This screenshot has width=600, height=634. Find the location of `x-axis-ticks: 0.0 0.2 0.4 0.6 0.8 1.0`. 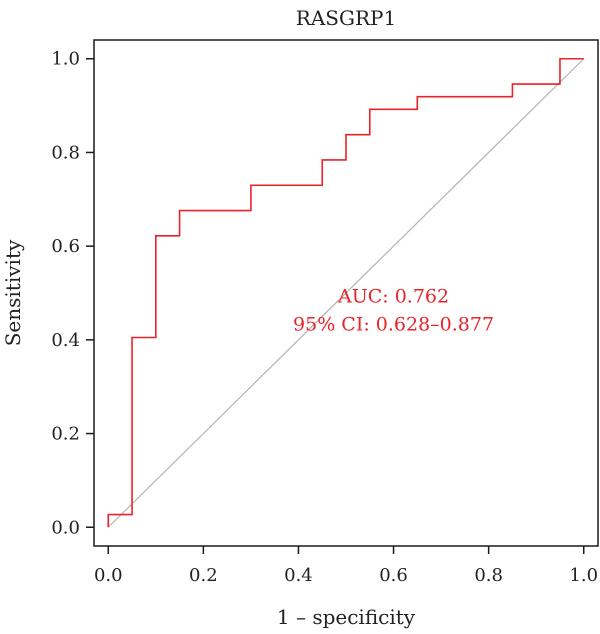

x-axis-ticks: 0.0 0.2 0.4 0.6 0.8 1.0 is located at coordinates (346, 566).